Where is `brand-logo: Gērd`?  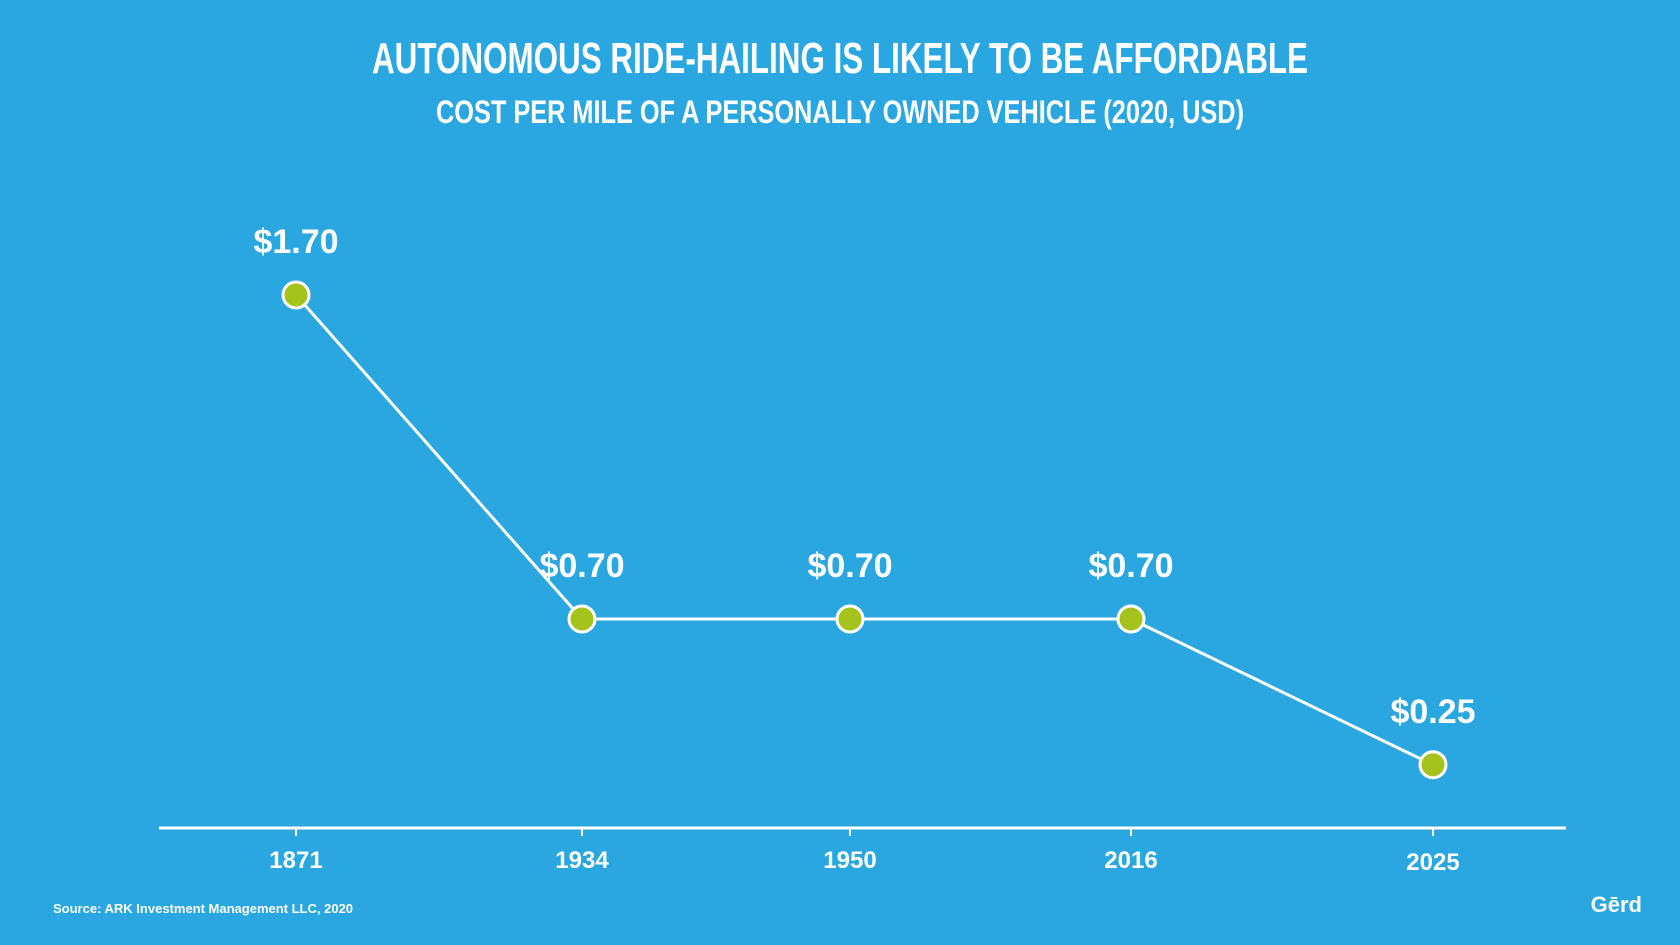 brand-logo: Gērd is located at coordinates (1616, 904).